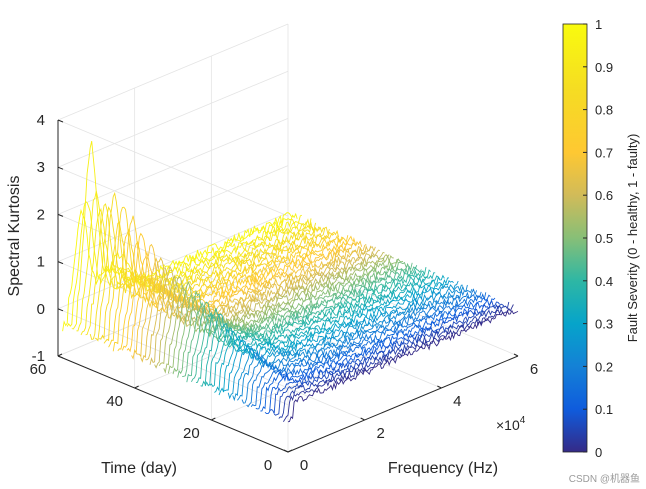 The height and width of the screenshot is (489, 646). What do you see at coordinates (604, 281) in the screenshot?
I see `colorbar-tick-label: 0.4` at bounding box center [604, 281].